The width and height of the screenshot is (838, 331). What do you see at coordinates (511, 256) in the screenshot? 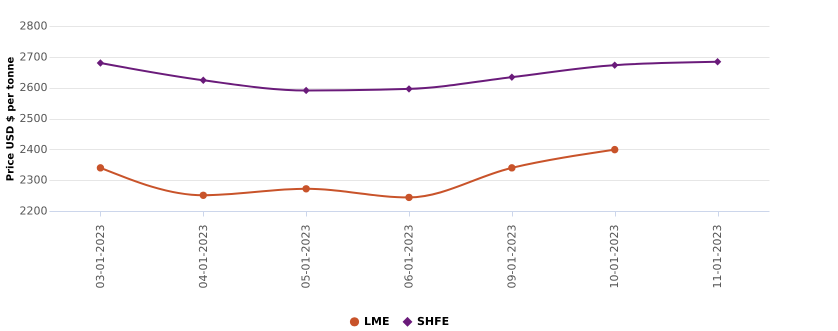
I see `x-tick-label: 09-01-2023` at bounding box center [511, 256].